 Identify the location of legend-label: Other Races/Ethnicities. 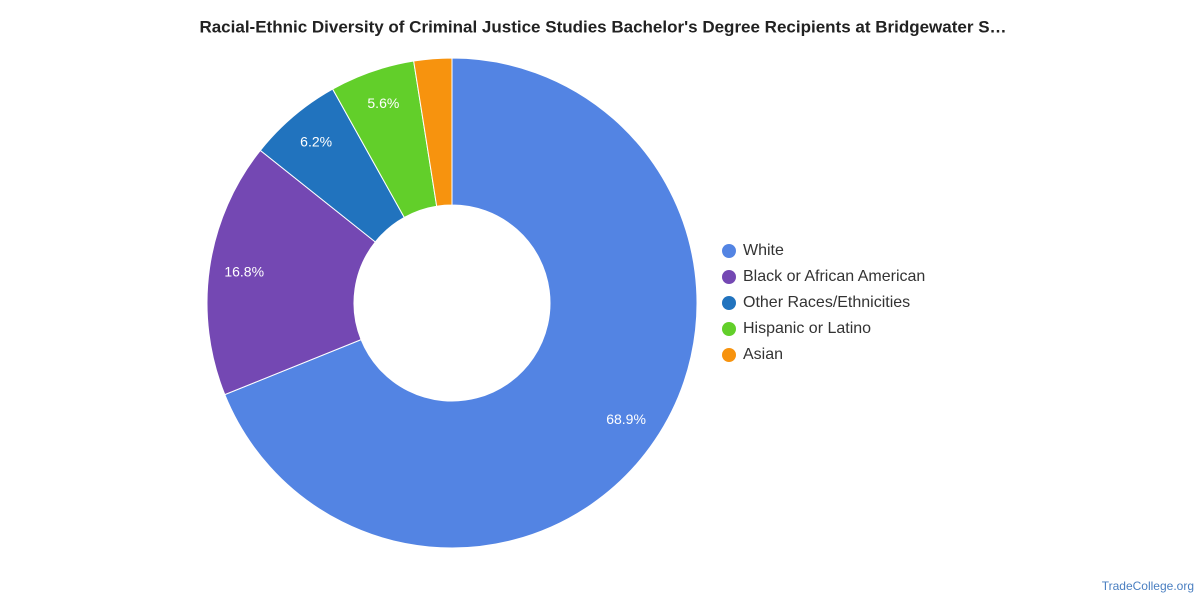
(826, 302).